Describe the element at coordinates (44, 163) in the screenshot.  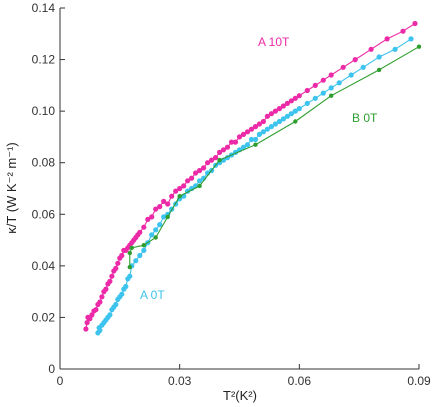
I see `y-tick-label: 0.08` at that location.